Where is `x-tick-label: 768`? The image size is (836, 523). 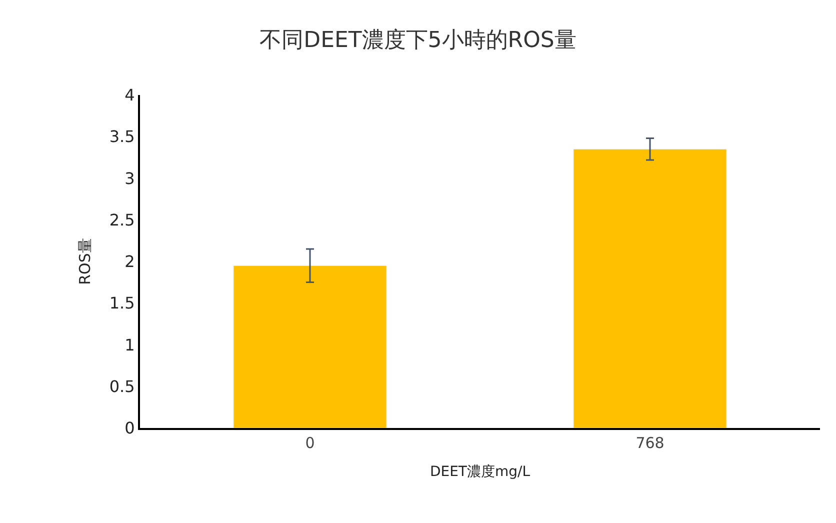 x-tick-label: 768 is located at coordinates (650, 443).